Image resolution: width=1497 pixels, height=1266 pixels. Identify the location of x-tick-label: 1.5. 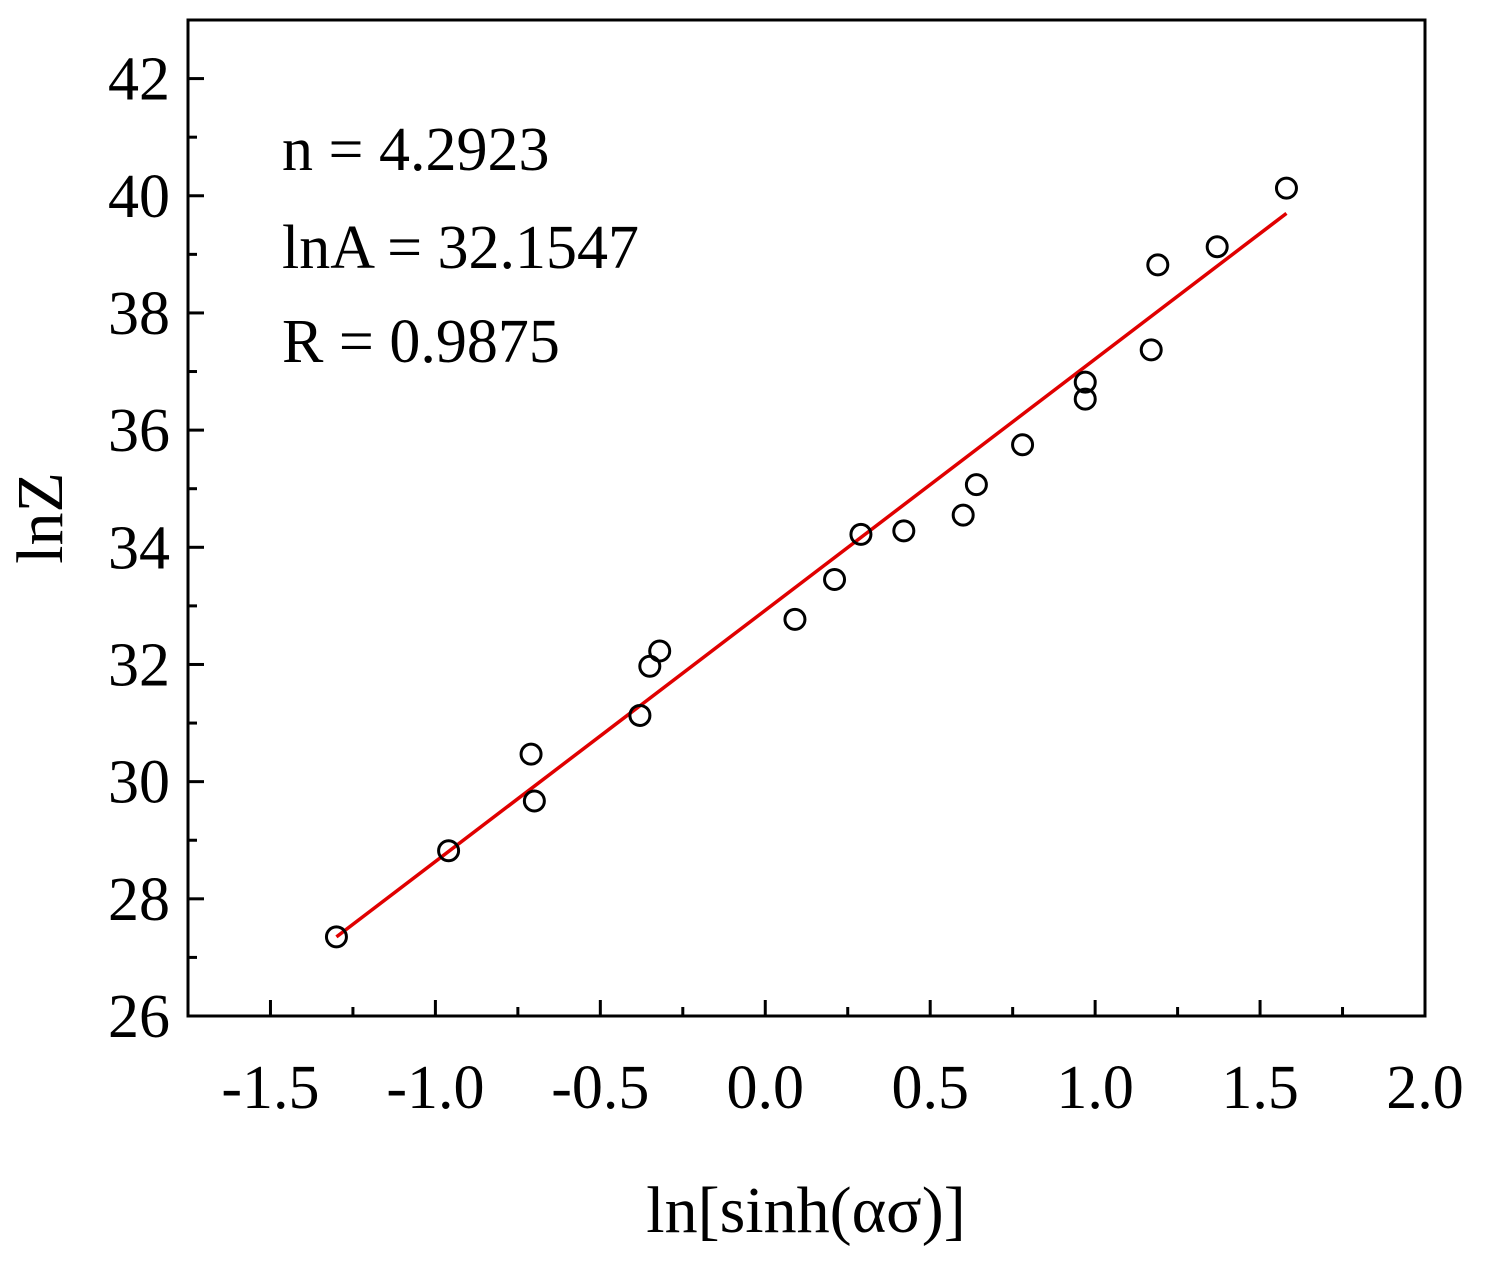
(1260, 1088).